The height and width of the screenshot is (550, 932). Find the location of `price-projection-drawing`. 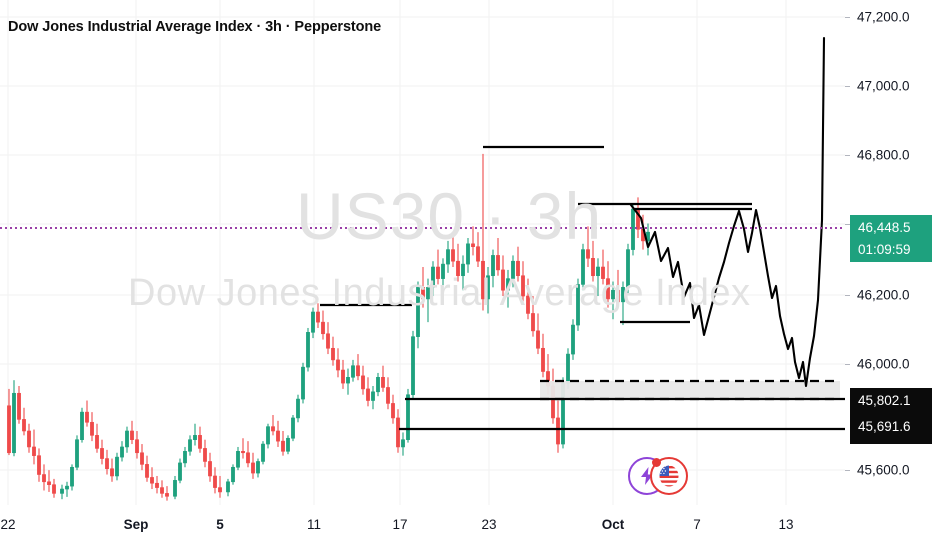

price-projection-drawing is located at coordinates (727, 212).